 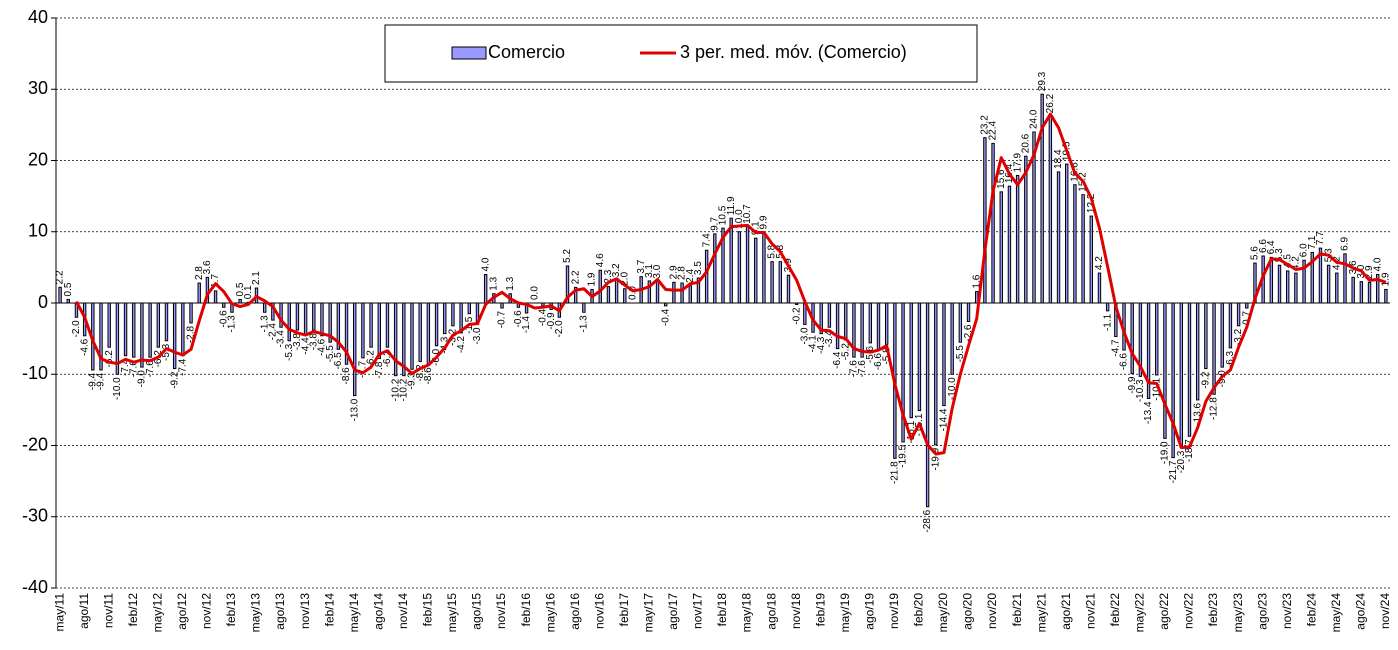 What do you see at coordinates (1345, 243) in the screenshot?
I see `value-label: 6.9` at bounding box center [1345, 243].